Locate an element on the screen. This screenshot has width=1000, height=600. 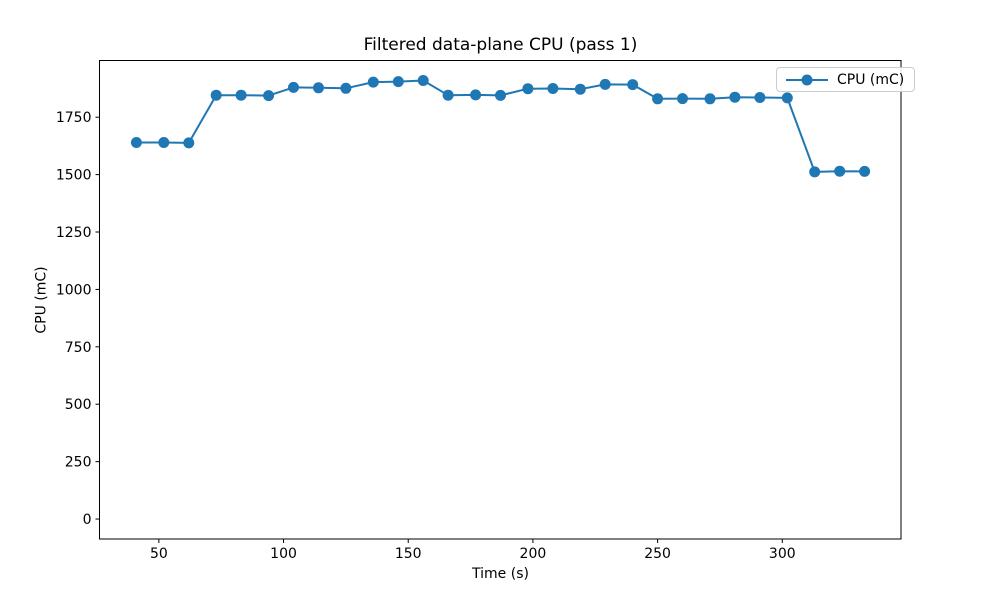
legend-sample-marker is located at coordinates (807, 79).